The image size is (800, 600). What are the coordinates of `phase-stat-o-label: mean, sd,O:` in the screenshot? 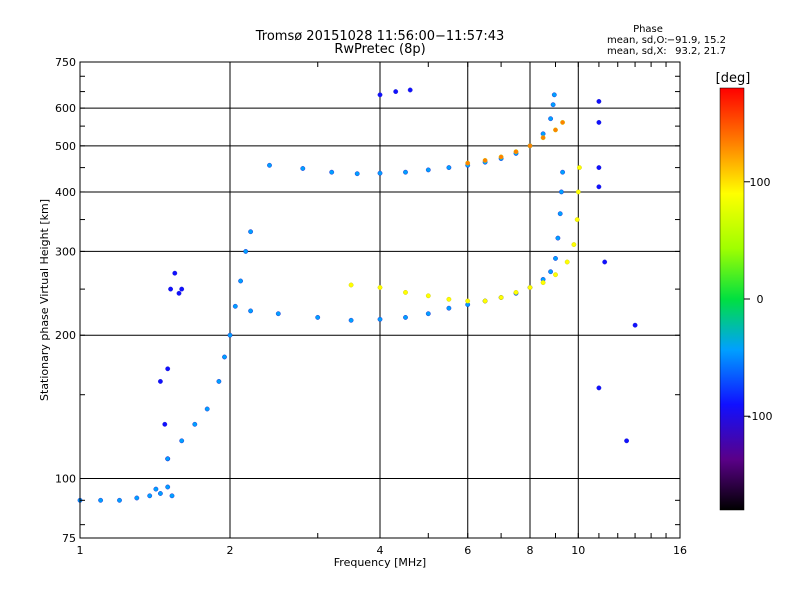 It's located at (637, 40).